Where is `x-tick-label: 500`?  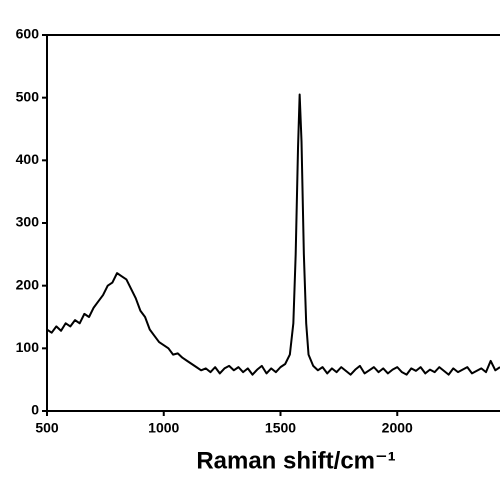
x-tick-label: 500 is located at coordinates (47, 428).